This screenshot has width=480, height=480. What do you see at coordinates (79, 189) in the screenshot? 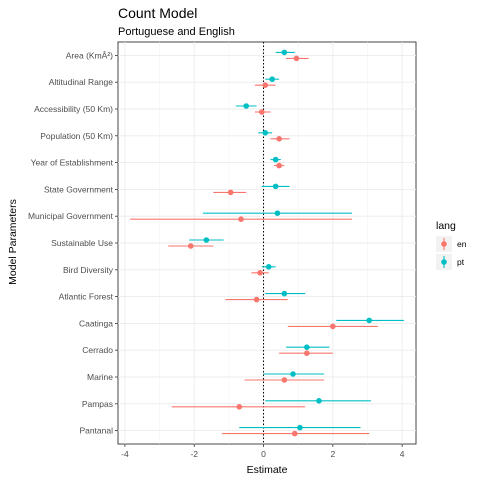
I see `y-tick-label: State Government` at bounding box center [79, 189].